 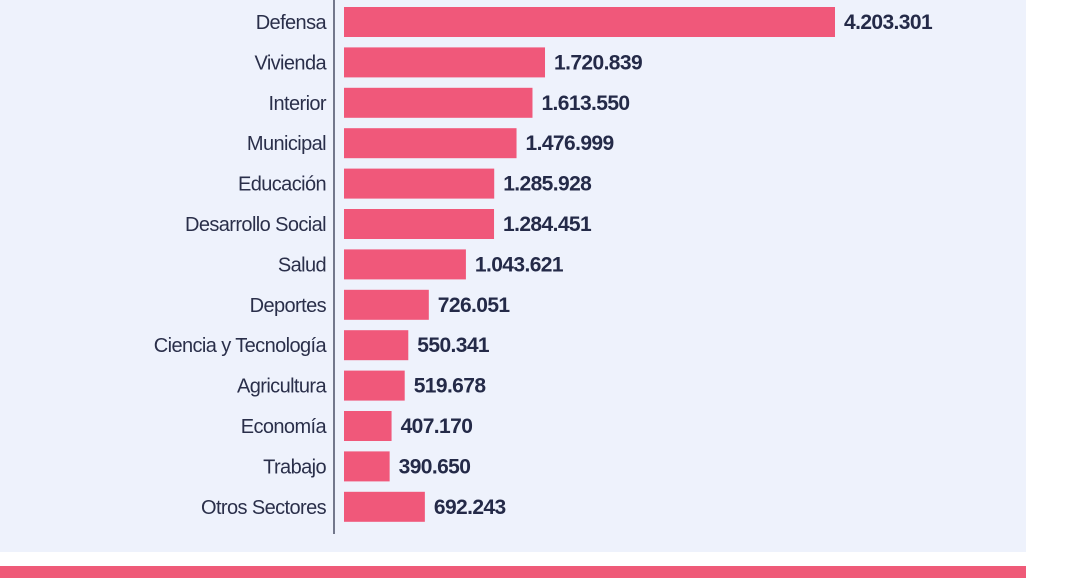 I want to click on value-label: 1.284.451, so click(x=547, y=224).